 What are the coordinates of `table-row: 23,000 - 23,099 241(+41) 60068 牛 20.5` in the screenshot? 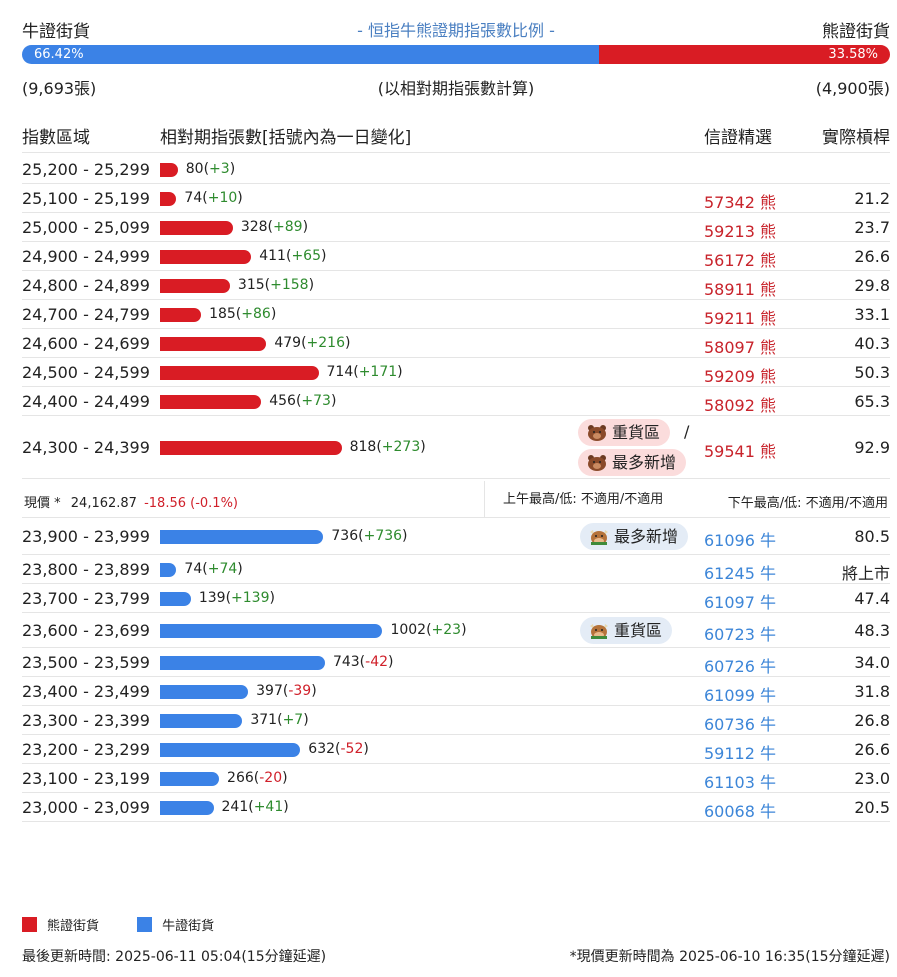 It's located at (456, 807).